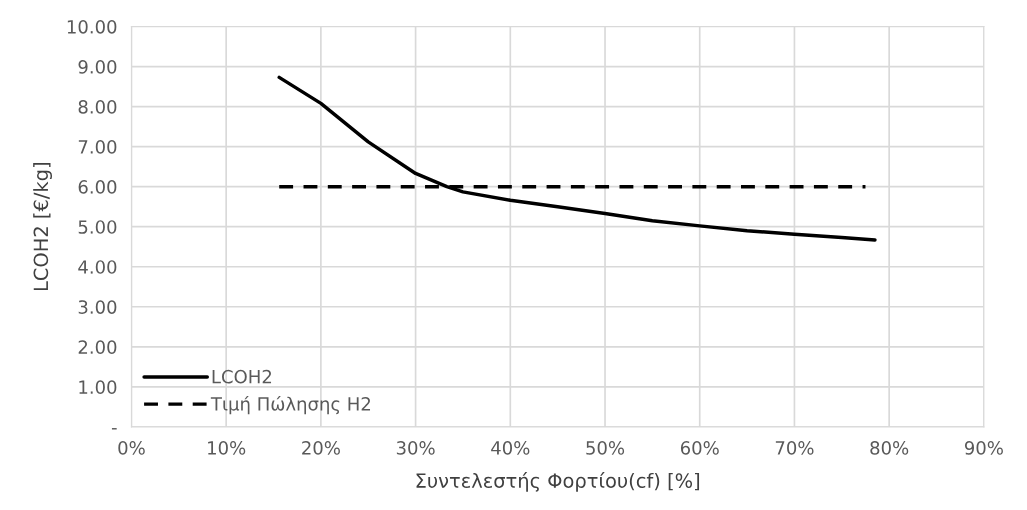  I want to click on y-tick-label: 10.00, so click(92, 26).